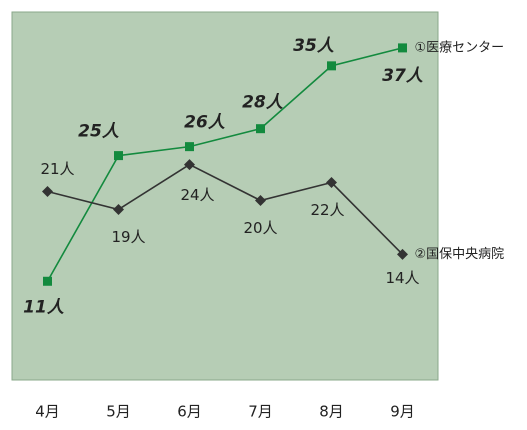  I want to click on data-label: 26人, so click(205, 123).